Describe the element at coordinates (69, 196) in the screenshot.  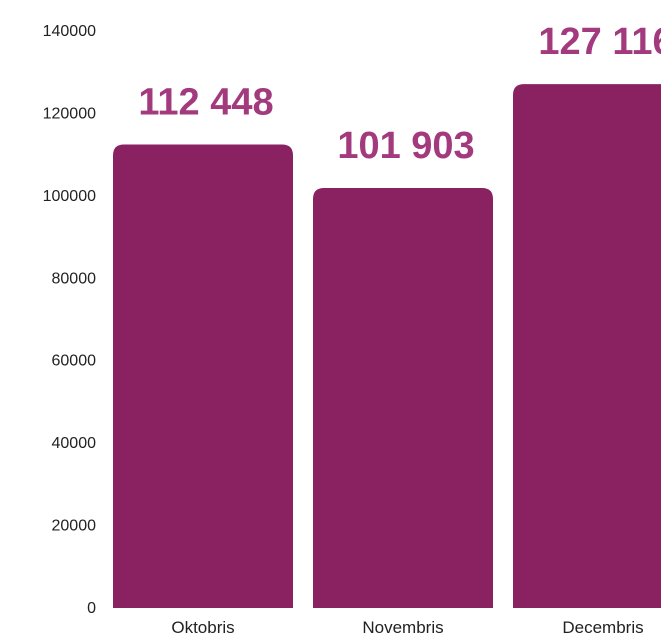
I see `y-tick-label: 100000` at that location.